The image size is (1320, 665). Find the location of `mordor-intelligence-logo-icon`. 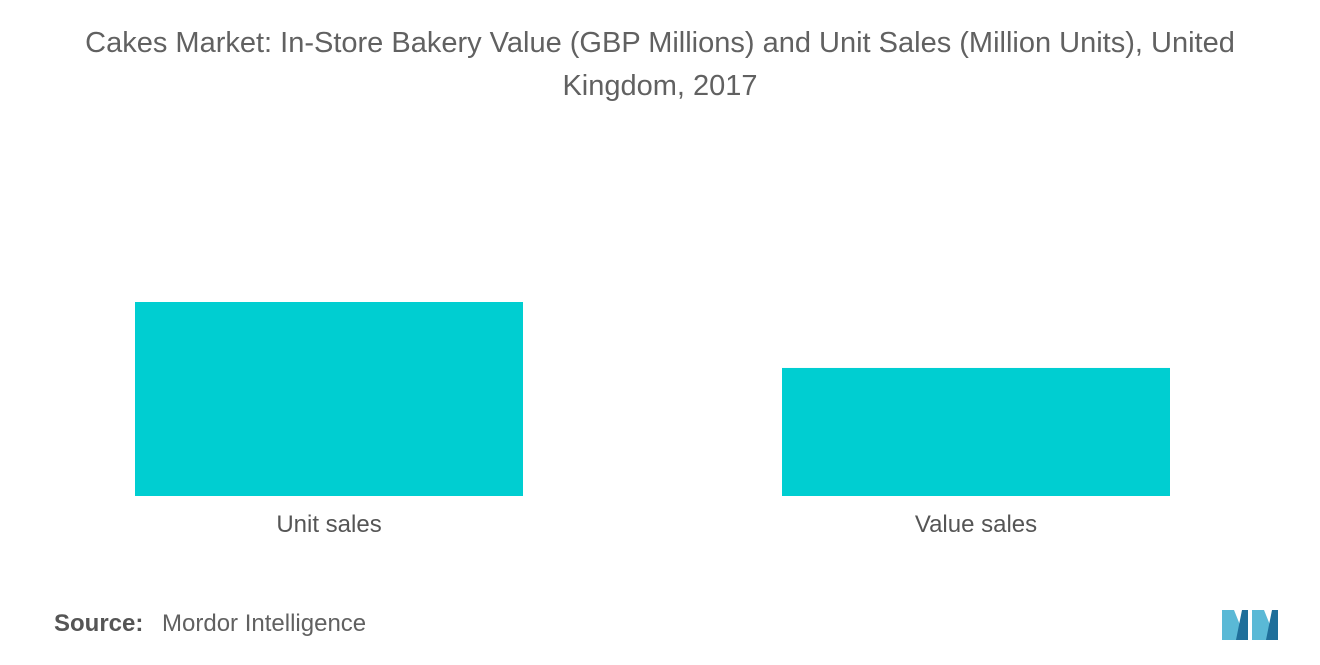

mordor-intelligence-logo-icon is located at coordinates (1250, 625).